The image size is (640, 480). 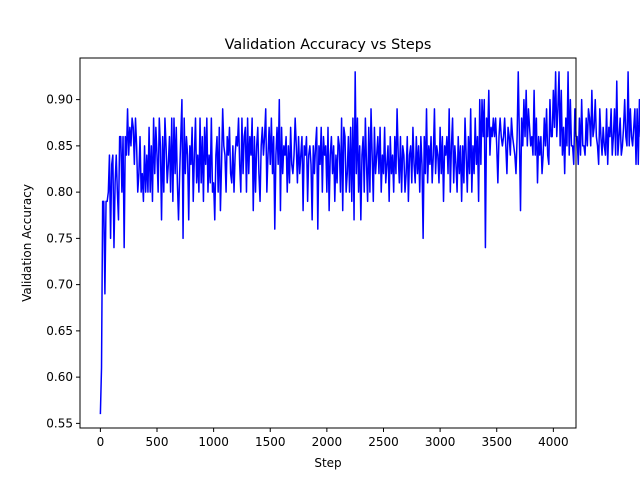 What do you see at coordinates (59, 238) in the screenshot?
I see `y-tick-label: 0.75` at bounding box center [59, 238].